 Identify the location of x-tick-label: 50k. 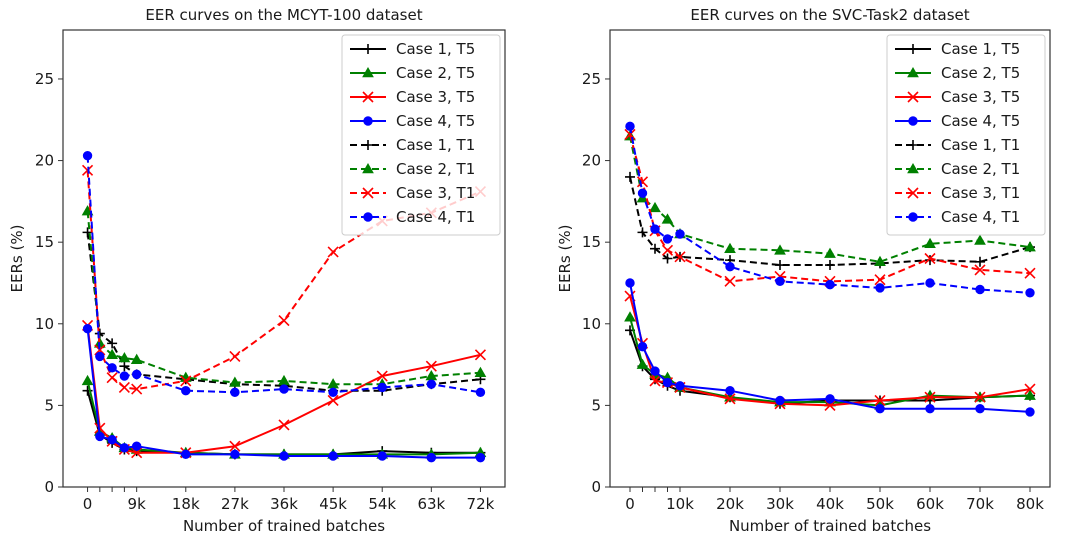
(880, 504).